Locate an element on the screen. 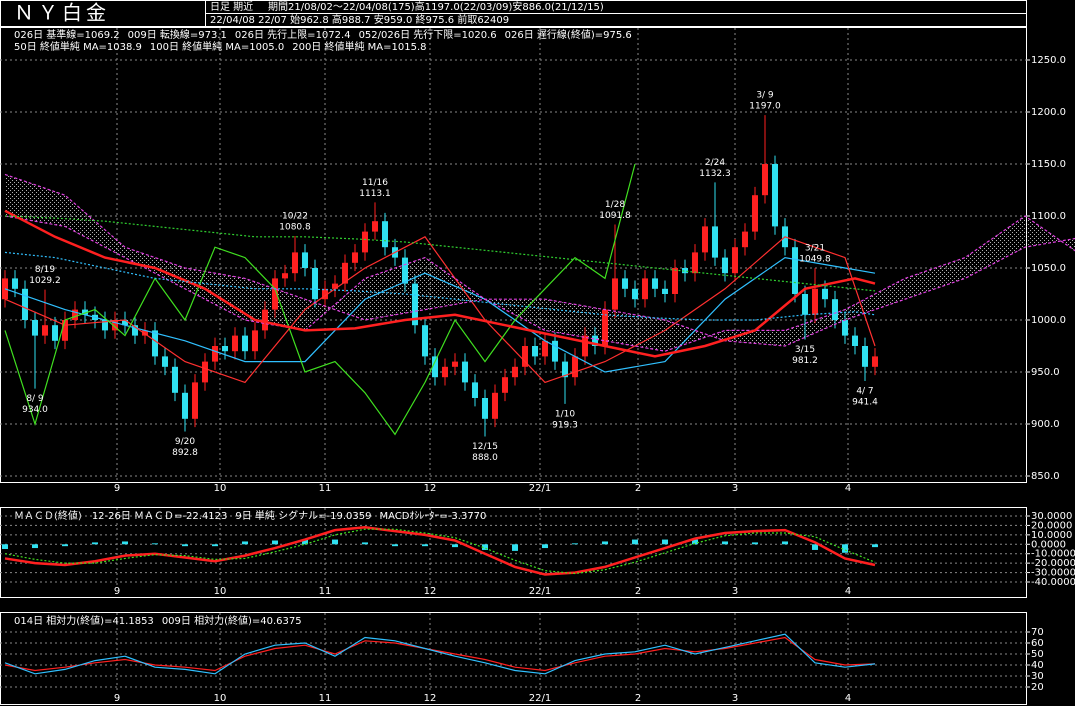  annotation-price: 892.8 is located at coordinates (185, 453).